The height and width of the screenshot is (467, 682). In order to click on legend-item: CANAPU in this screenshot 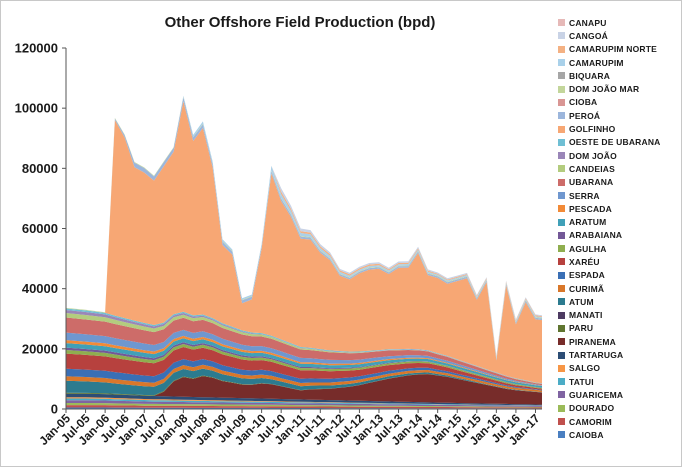, I will do `click(618, 22)`.